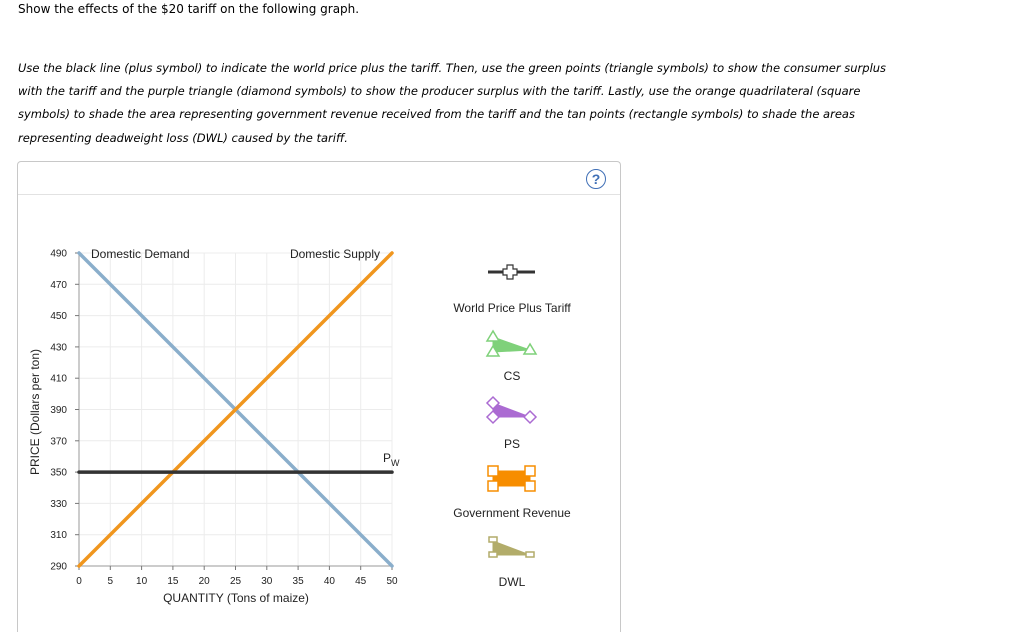 Image resolution: width=1024 pixels, height=632 pixels. What do you see at coordinates (512, 444) in the screenshot?
I see `legend-label-ps: PS` at bounding box center [512, 444].